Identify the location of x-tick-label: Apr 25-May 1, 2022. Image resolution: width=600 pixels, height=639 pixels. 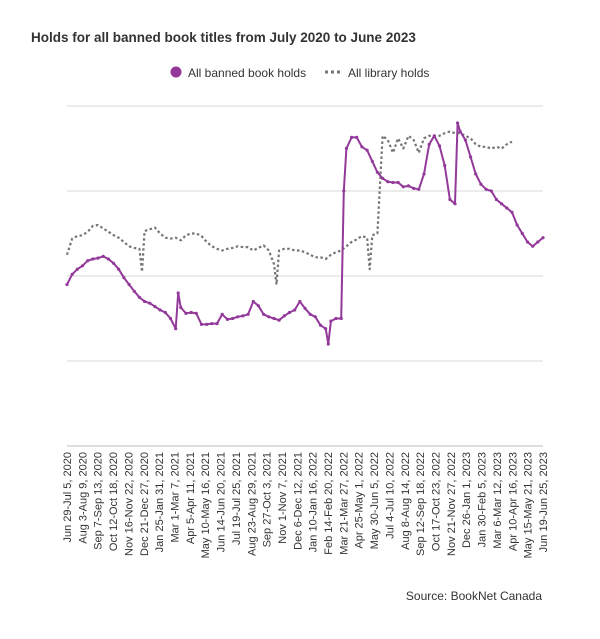
(360, 500).